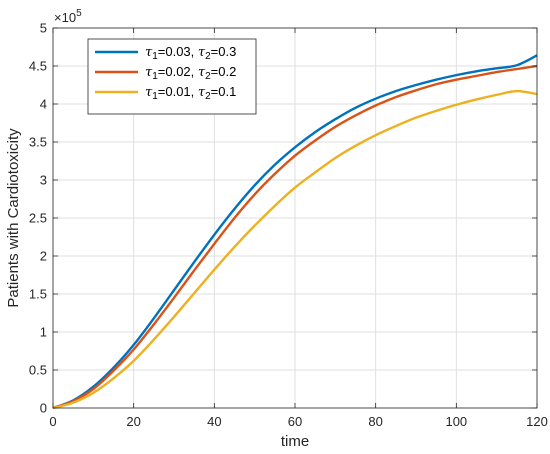 The image size is (550, 454). I want to click on legend-label-1: τ1=0.03, τ2=0.3, so click(190, 53).